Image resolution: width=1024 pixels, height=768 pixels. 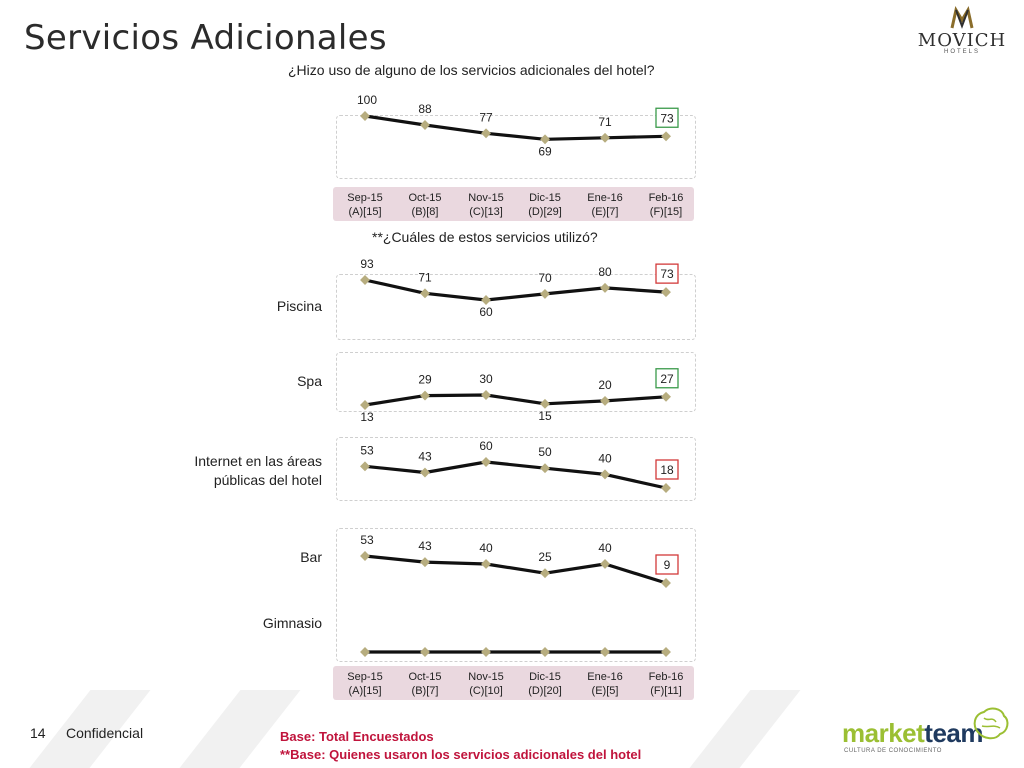 I want to click on data-label-total-2: 88, so click(x=425, y=109).